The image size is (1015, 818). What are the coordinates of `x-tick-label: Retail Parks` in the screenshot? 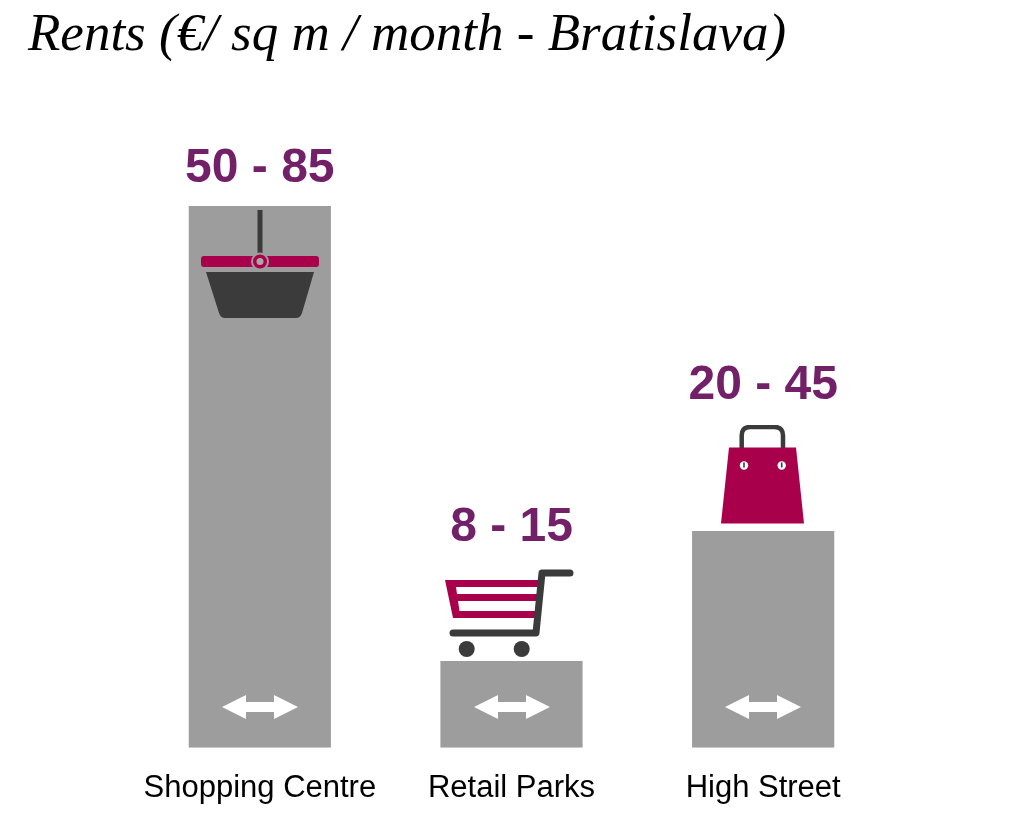 It's located at (511, 786).